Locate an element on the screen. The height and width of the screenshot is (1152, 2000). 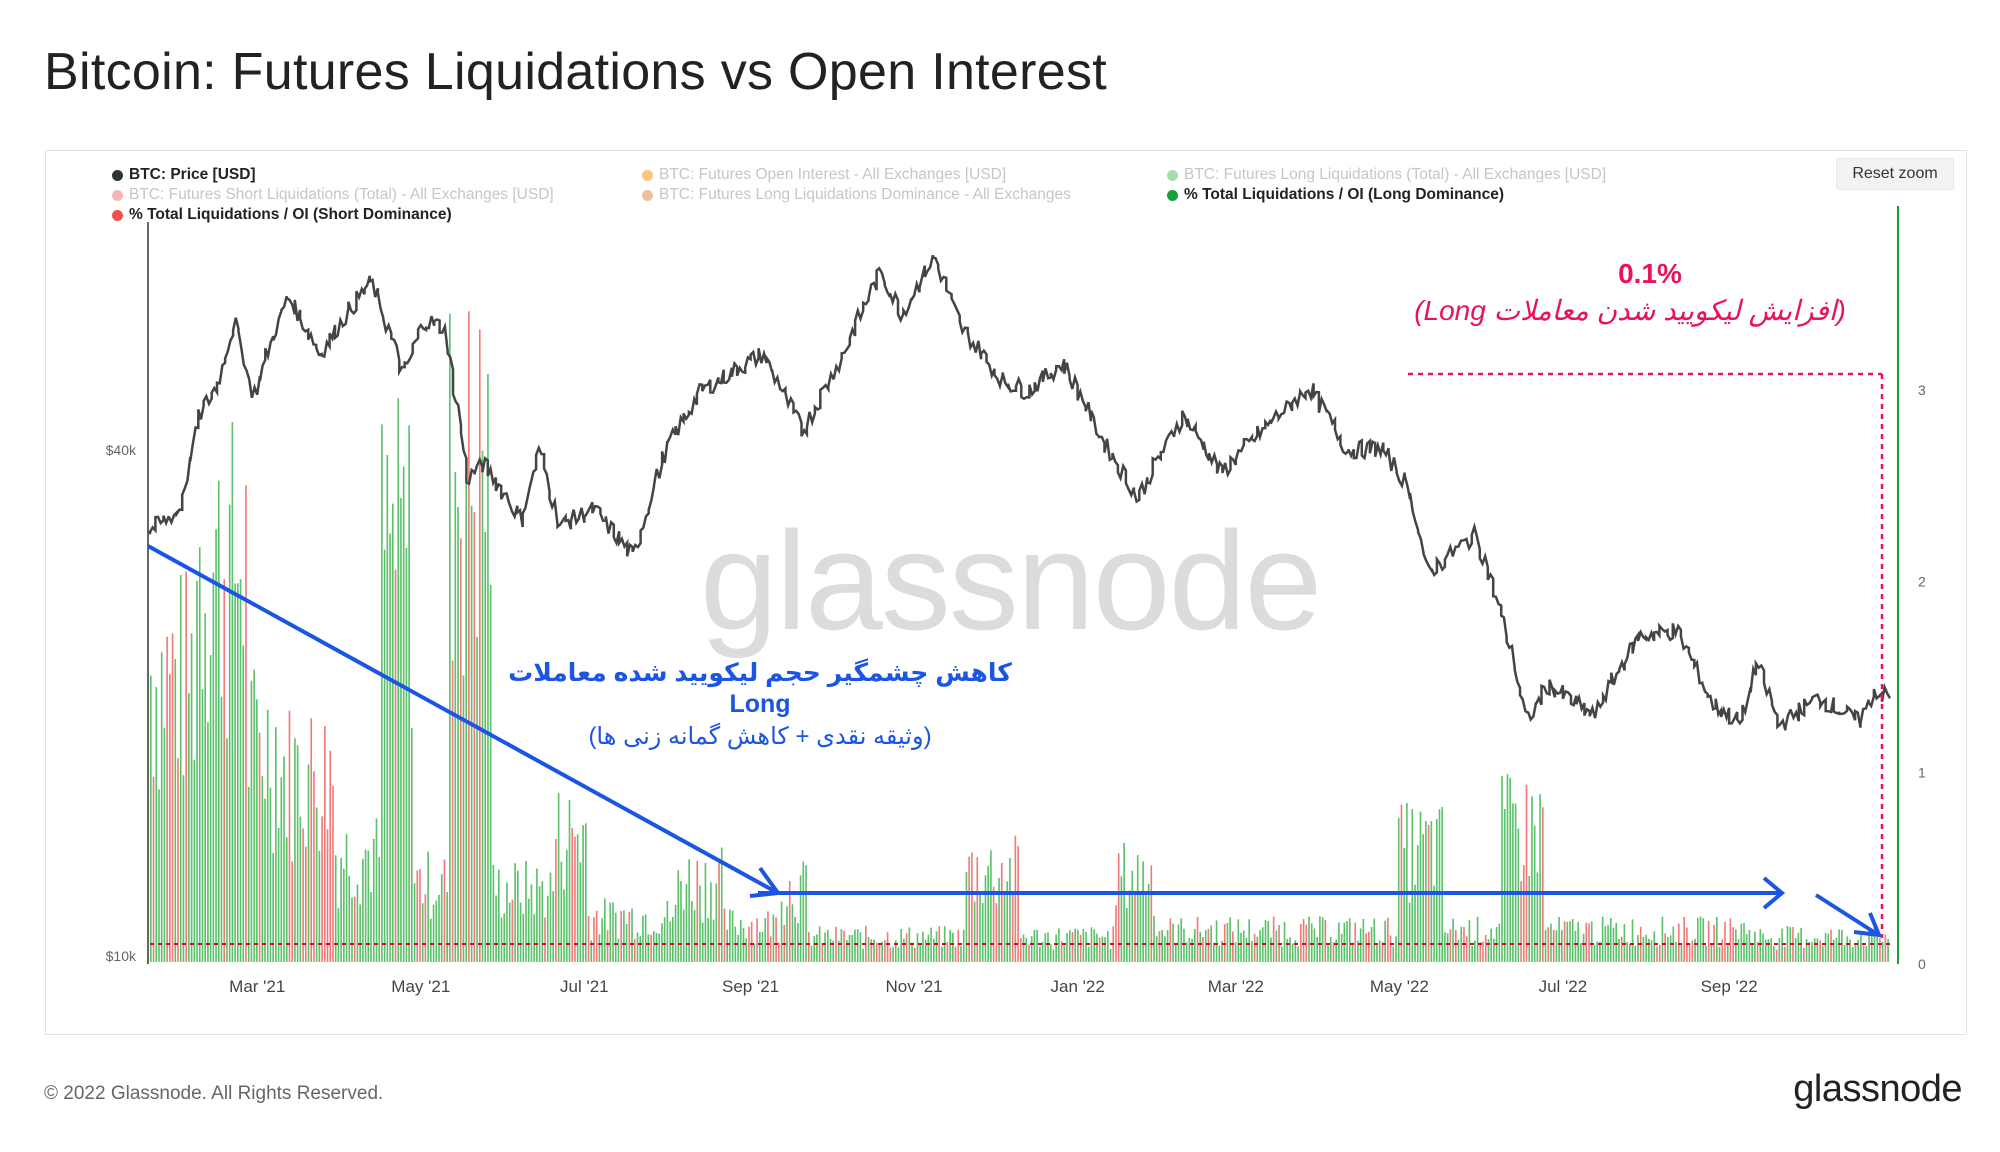
watermark: glassnode is located at coordinates (1011, 580).